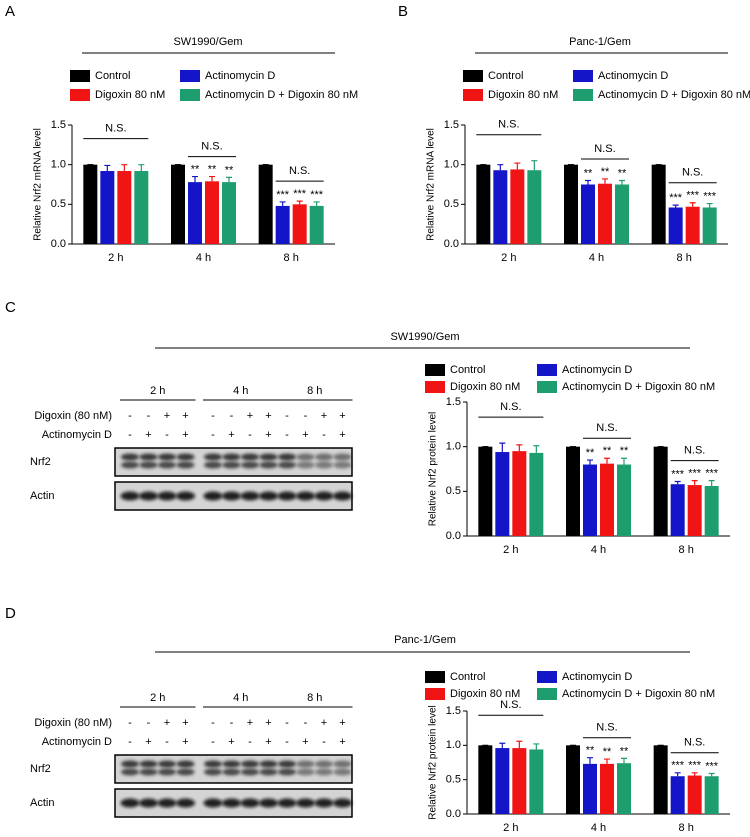  What do you see at coordinates (686, 550) in the screenshot?
I see `x-tick-label: 8 h` at bounding box center [686, 550].